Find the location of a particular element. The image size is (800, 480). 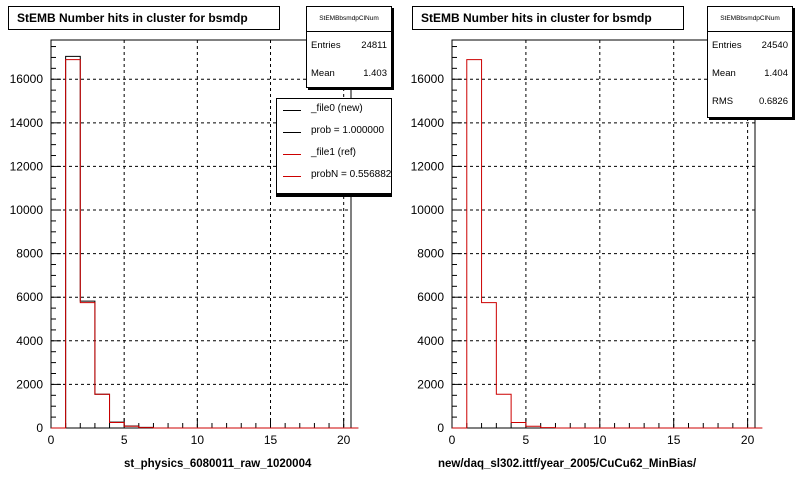

stats-row-entries: Entries 24540 is located at coordinates (750, 46).